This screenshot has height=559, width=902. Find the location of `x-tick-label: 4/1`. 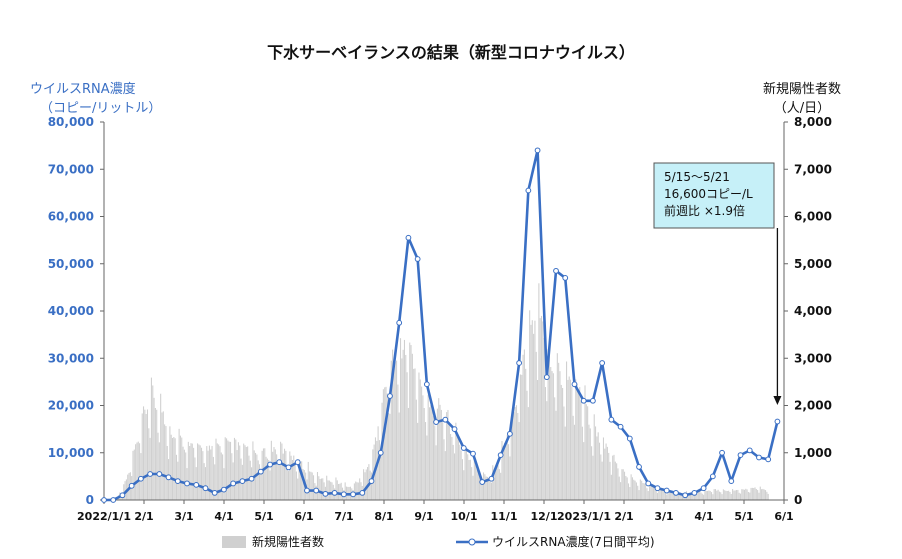

x-tick-label: 4/1 is located at coordinates (703, 516).